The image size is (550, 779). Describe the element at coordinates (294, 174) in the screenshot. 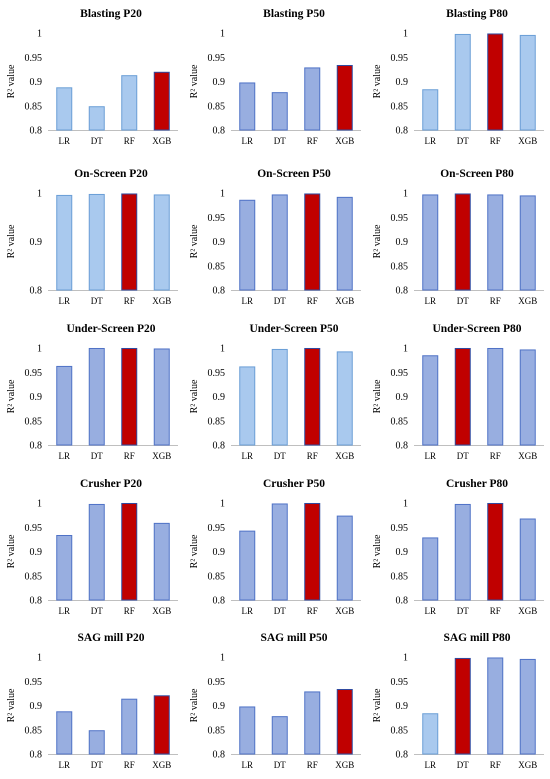

I see `chart-title: On-Screen P50` at that location.